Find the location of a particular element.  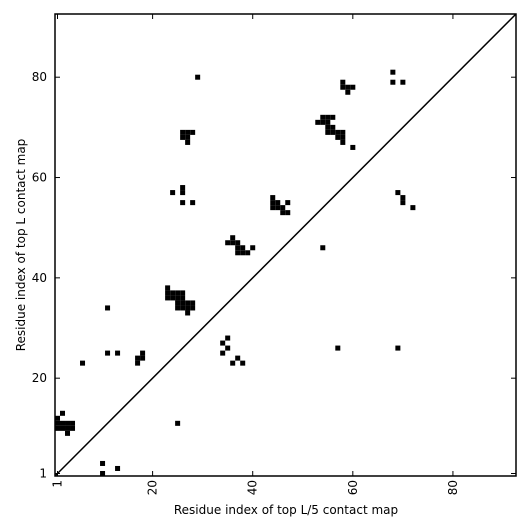

x-tick-label: 80 is located at coordinates (453, 487).